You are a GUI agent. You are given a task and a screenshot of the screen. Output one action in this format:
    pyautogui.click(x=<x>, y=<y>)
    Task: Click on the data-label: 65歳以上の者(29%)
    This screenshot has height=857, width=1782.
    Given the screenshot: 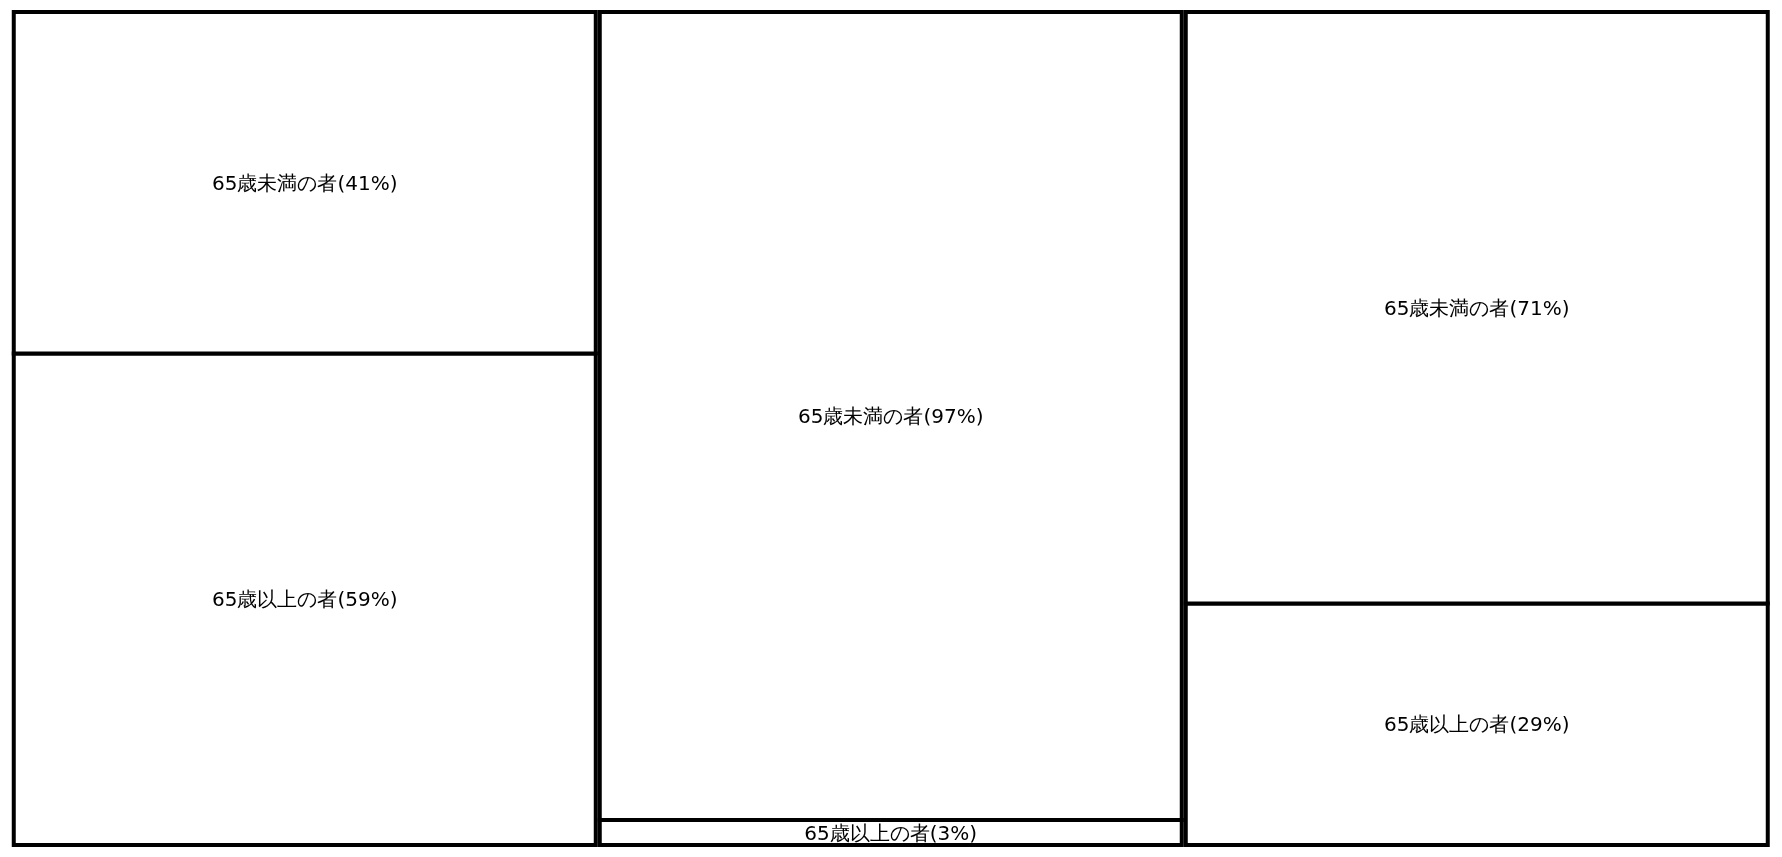 What is the action you would take?
    pyautogui.click(x=1477, y=724)
    